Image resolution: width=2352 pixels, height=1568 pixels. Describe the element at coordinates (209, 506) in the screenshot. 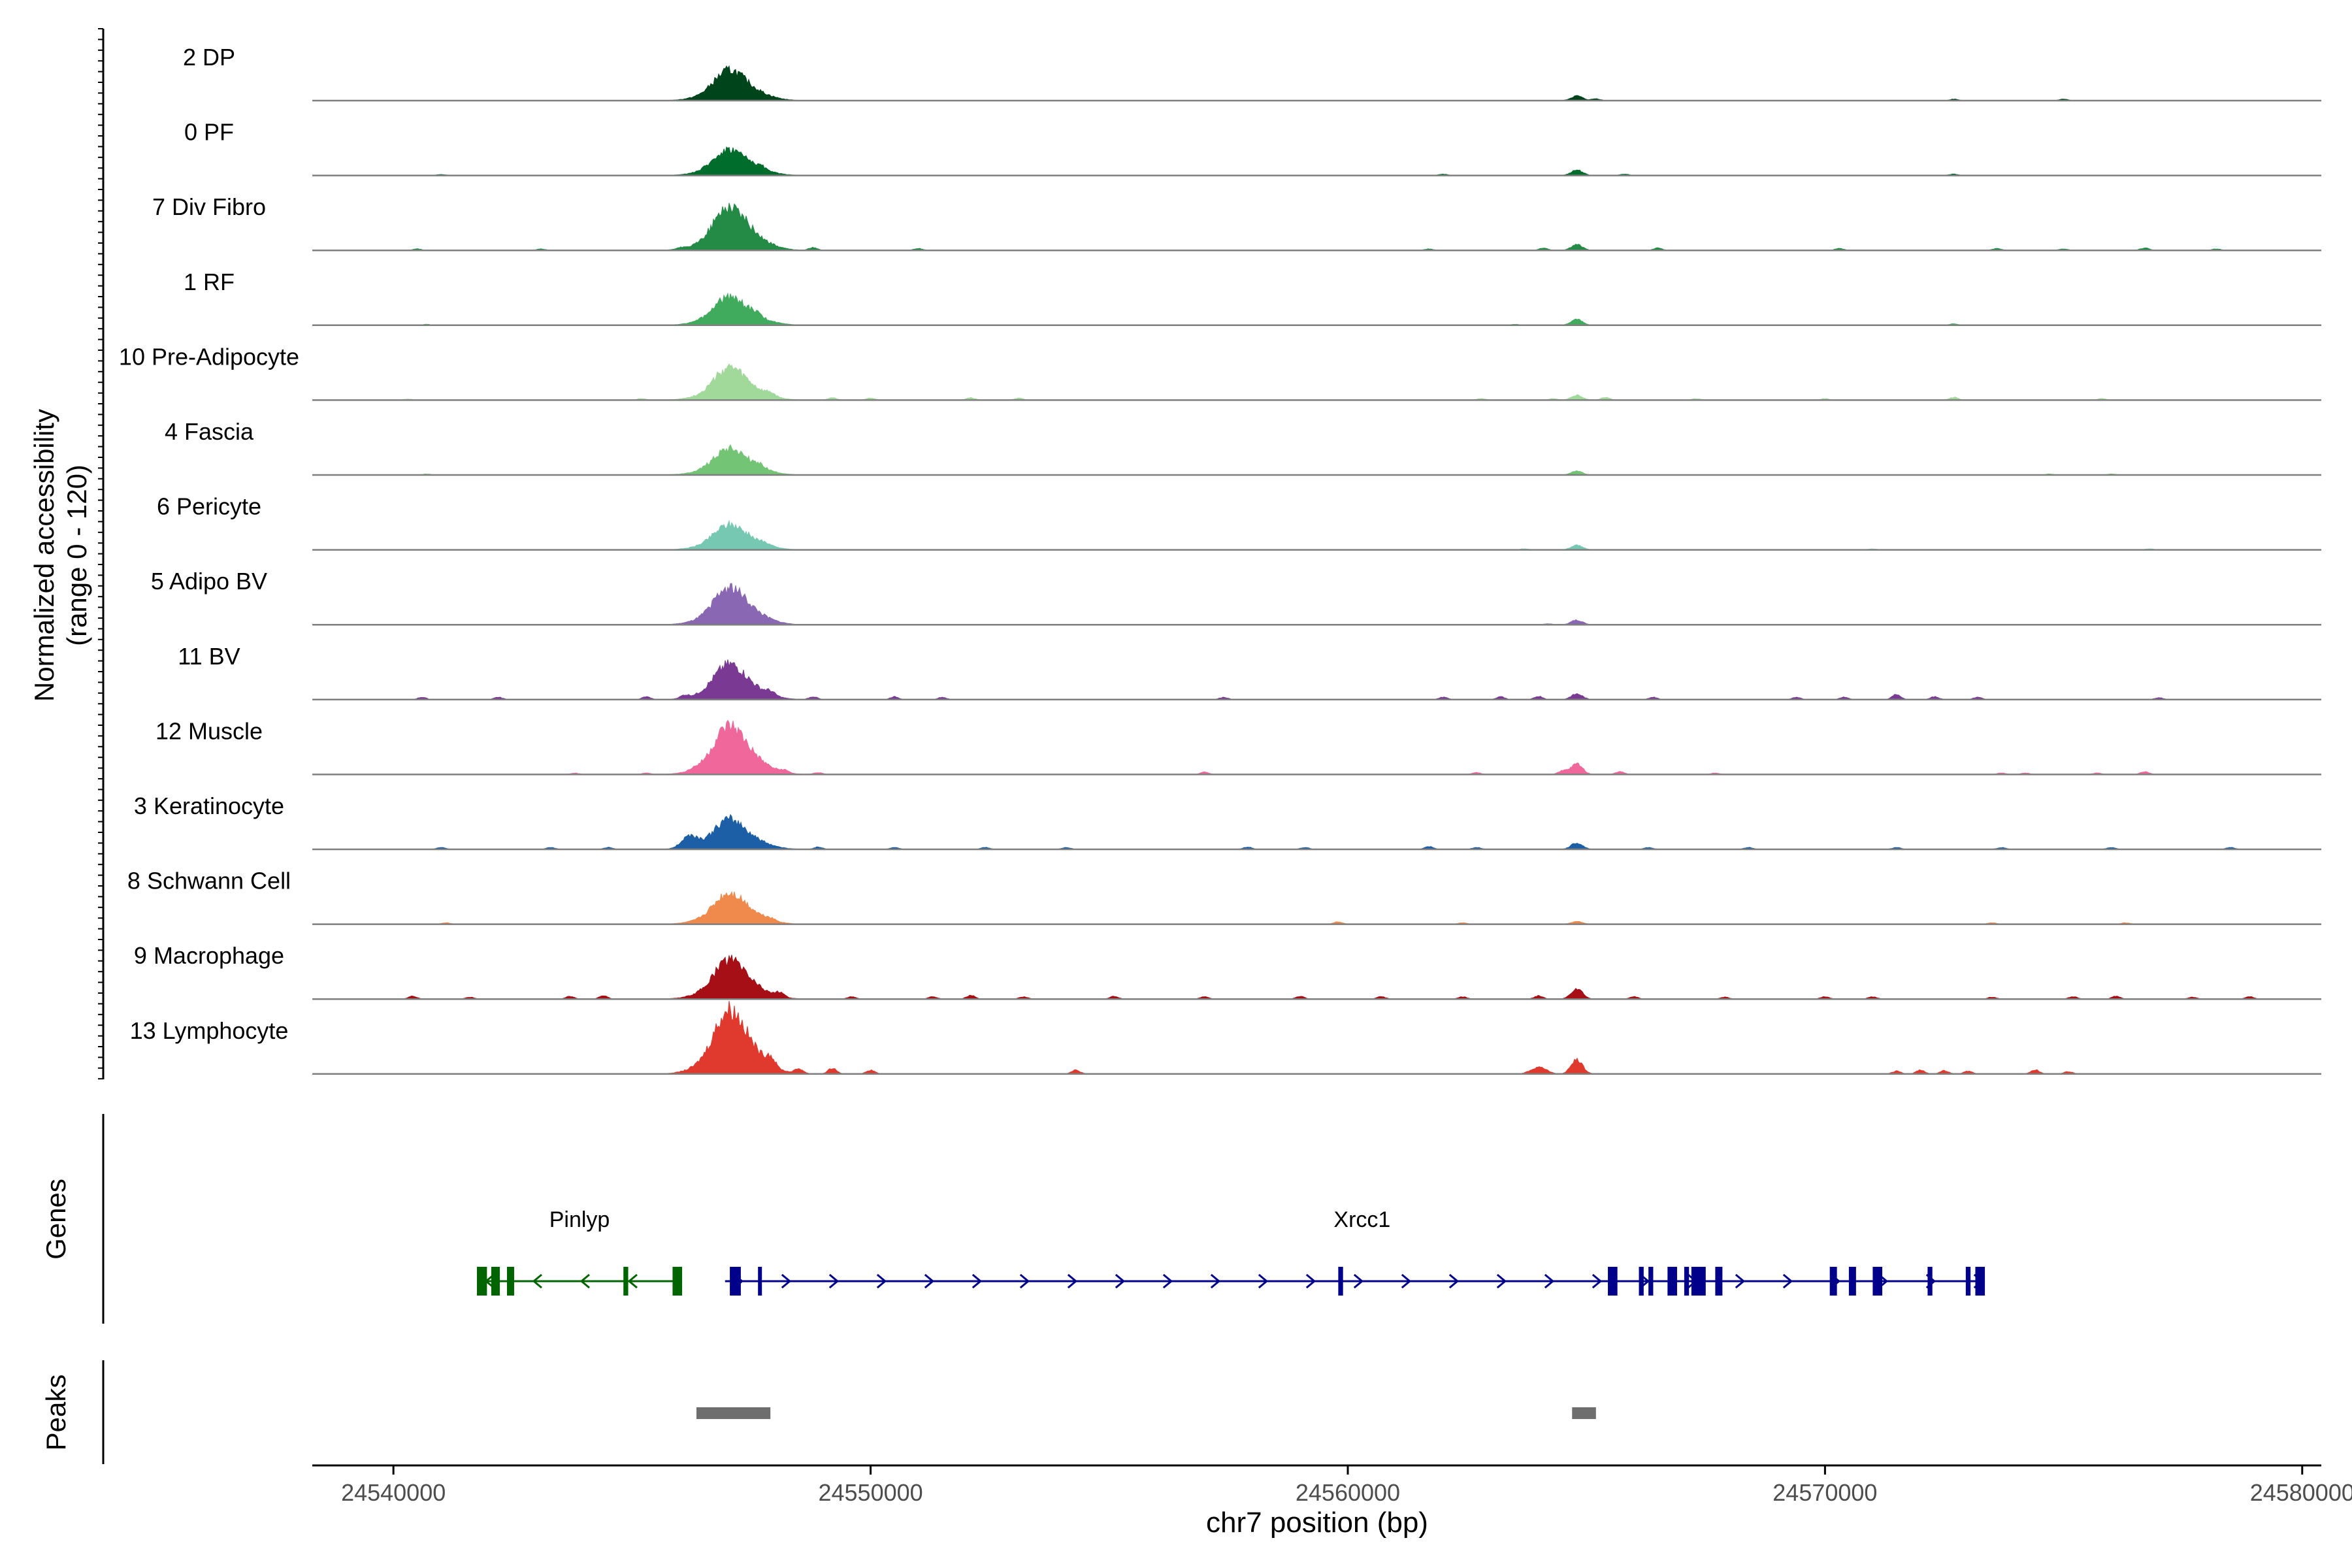

I see `track-label: 6 Pericyte` at that location.